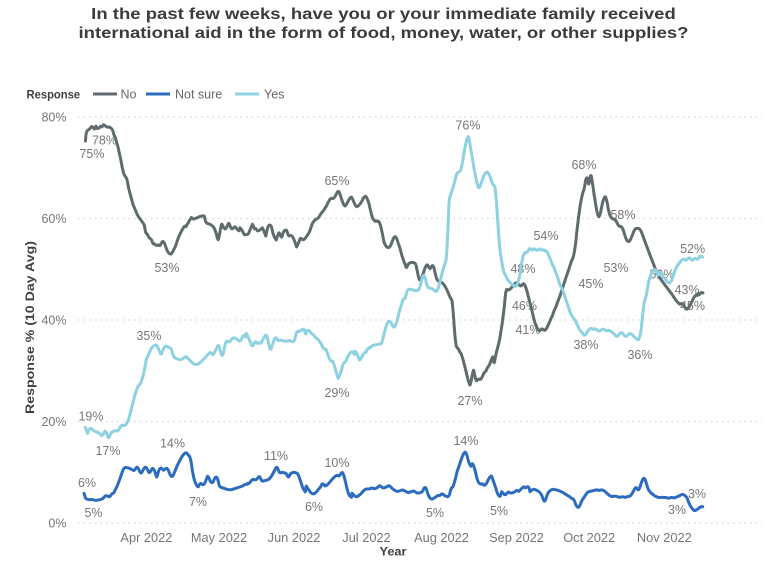  I want to click on svg-text: Year, so click(393, 552).